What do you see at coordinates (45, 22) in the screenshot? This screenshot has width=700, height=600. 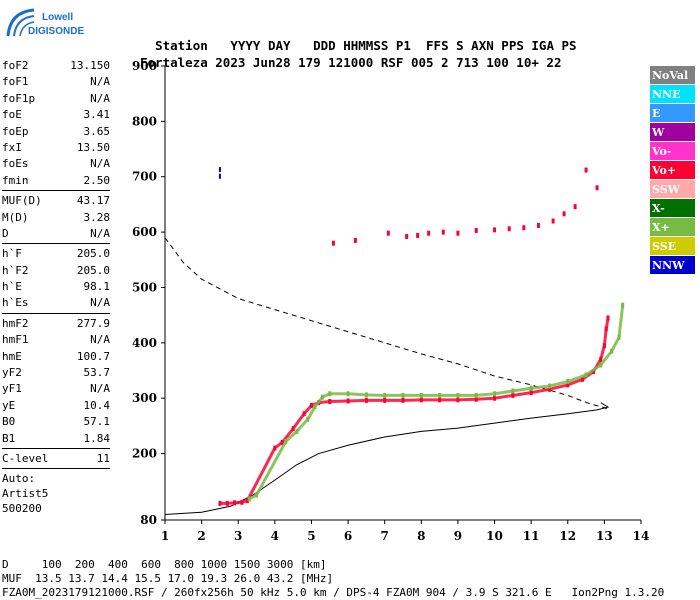 I see `digisonde-logo: Lowell DIGISONDE` at bounding box center [45, 22].